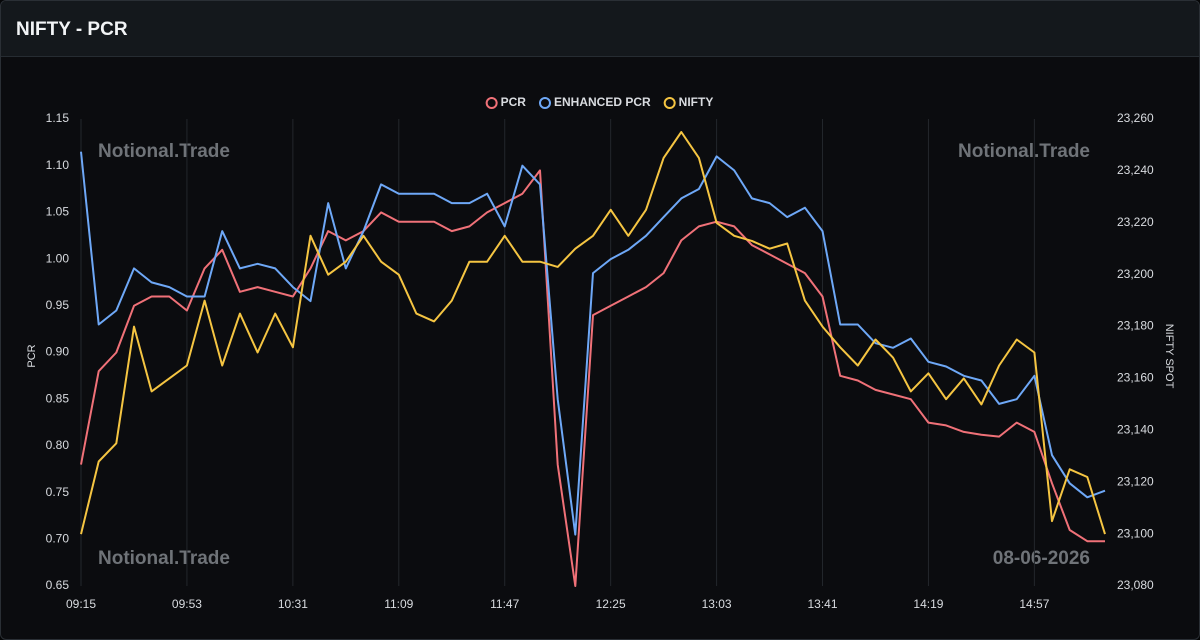 The width and height of the screenshot is (1200, 640). I want to click on x-tick-label: 09:53, so click(187, 604).